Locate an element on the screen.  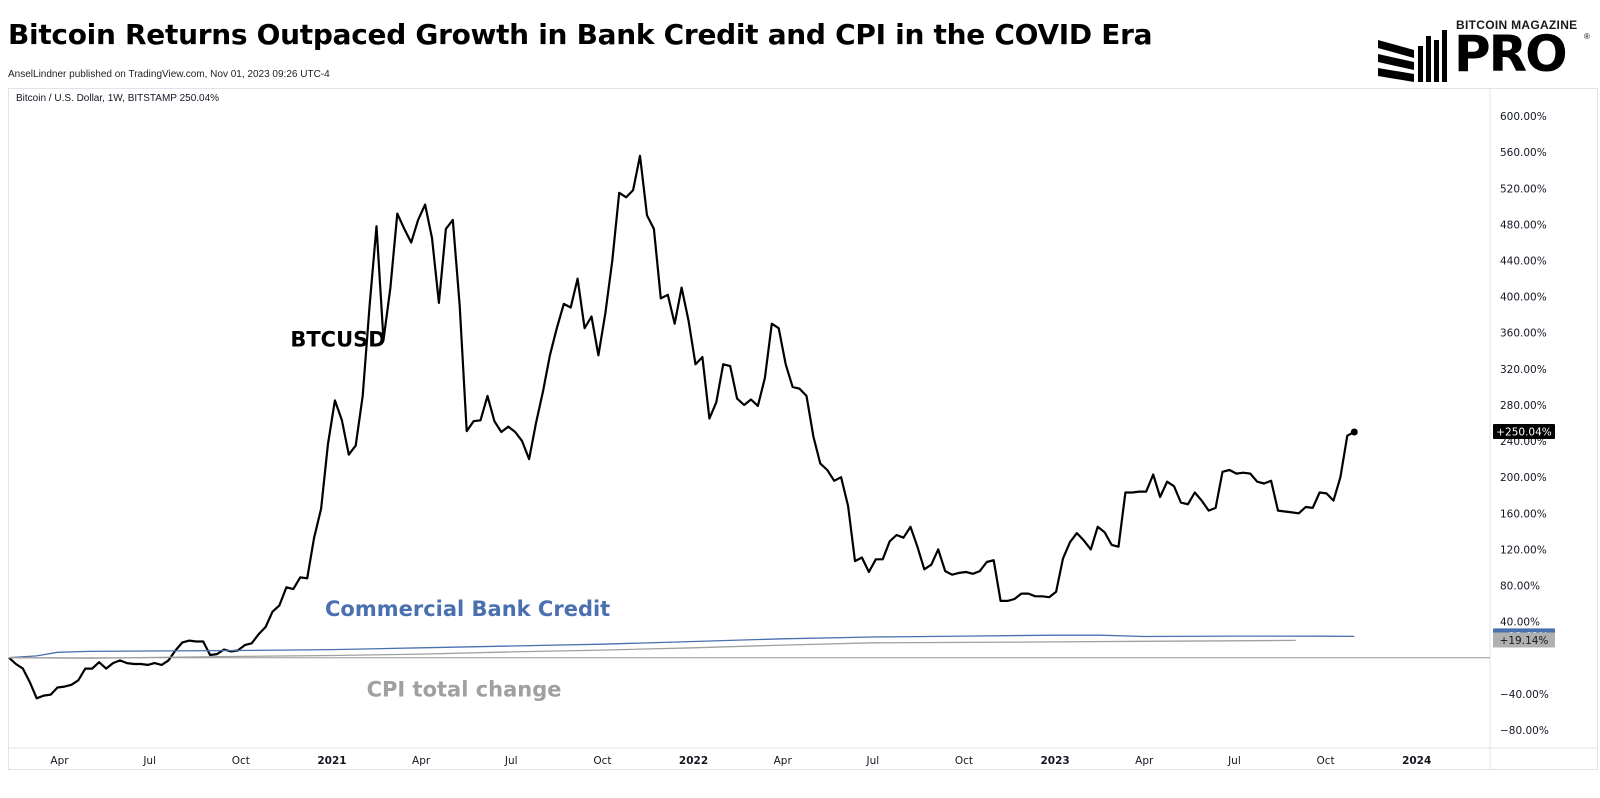
series-line-bank_credit is located at coordinates (681, 646).